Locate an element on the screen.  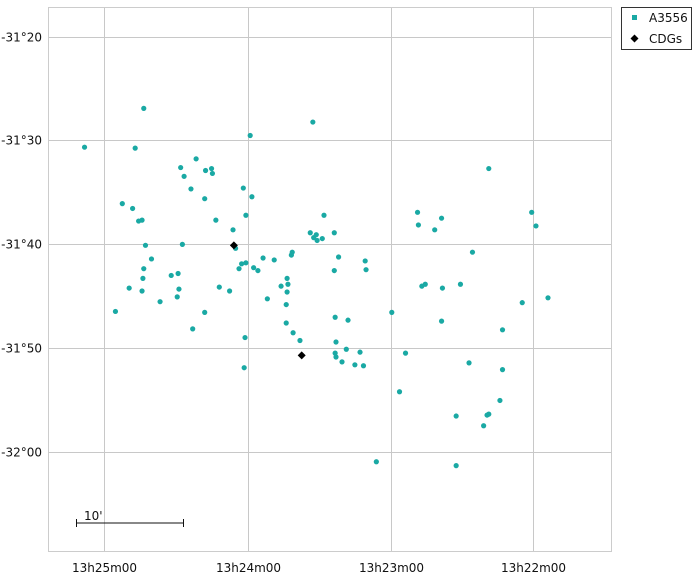
cdg-point is located at coordinates (233, 245).